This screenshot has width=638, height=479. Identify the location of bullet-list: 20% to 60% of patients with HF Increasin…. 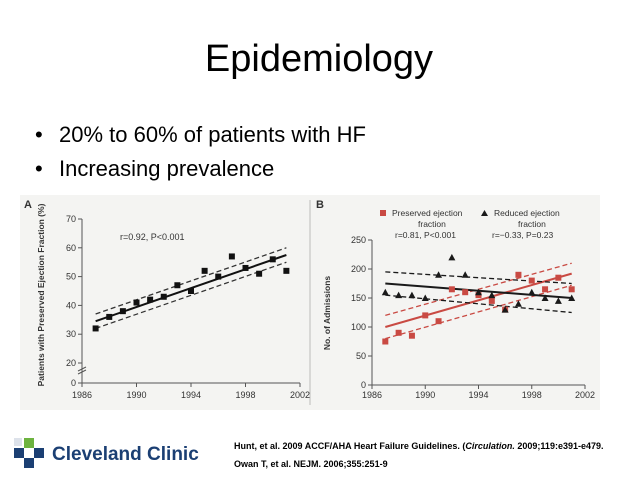
(200, 152).